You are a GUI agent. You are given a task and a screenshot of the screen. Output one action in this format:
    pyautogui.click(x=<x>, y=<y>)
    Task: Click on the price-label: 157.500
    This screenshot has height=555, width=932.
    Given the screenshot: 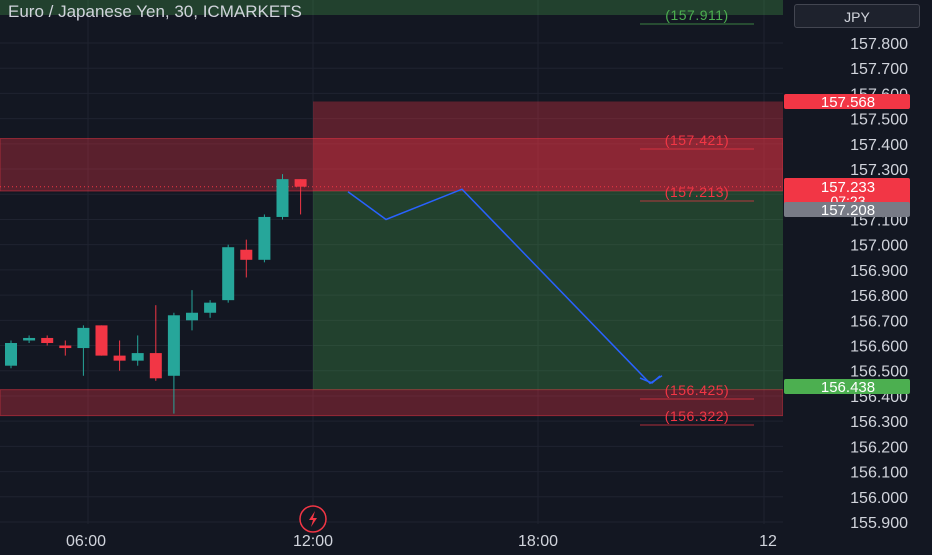 What is the action you would take?
    pyautogui.click(x=879, y=120)
    